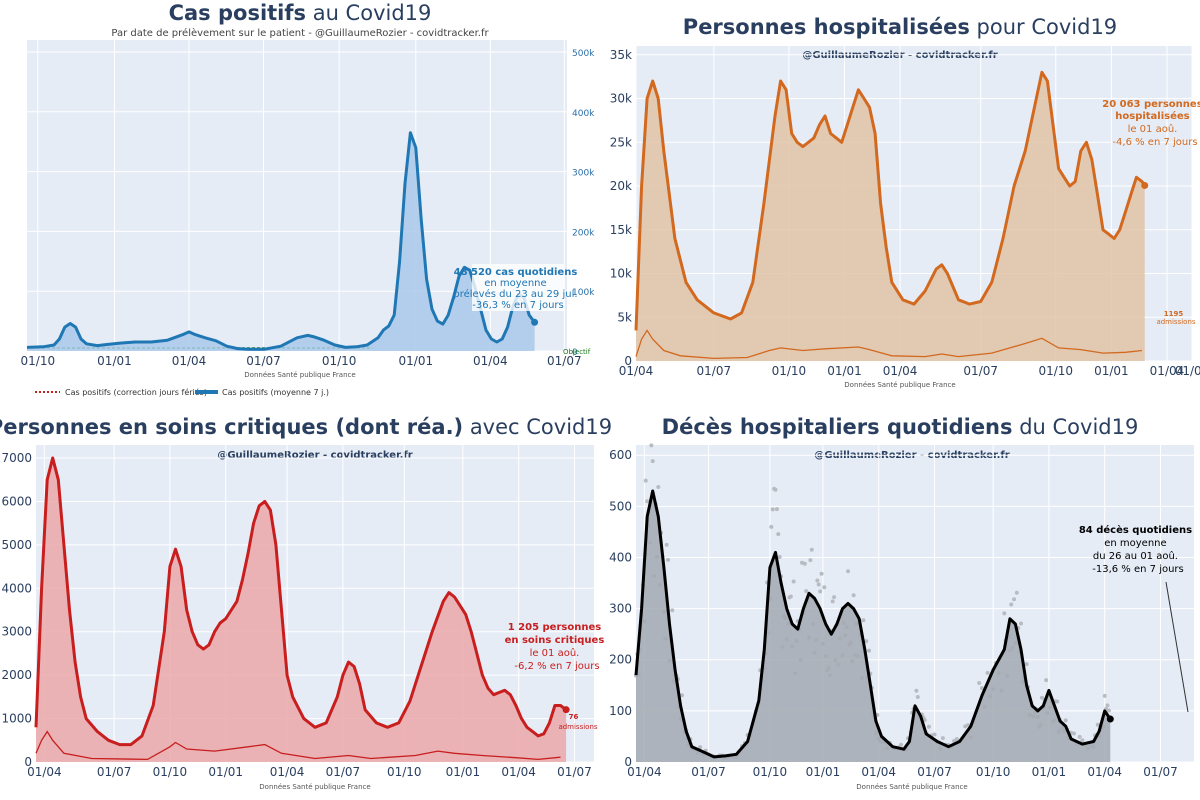  Describe the element at coordinates (556, 666) in the screenshot. I see `annotation-line-4: -6,2 % en 7 jours` at that location.